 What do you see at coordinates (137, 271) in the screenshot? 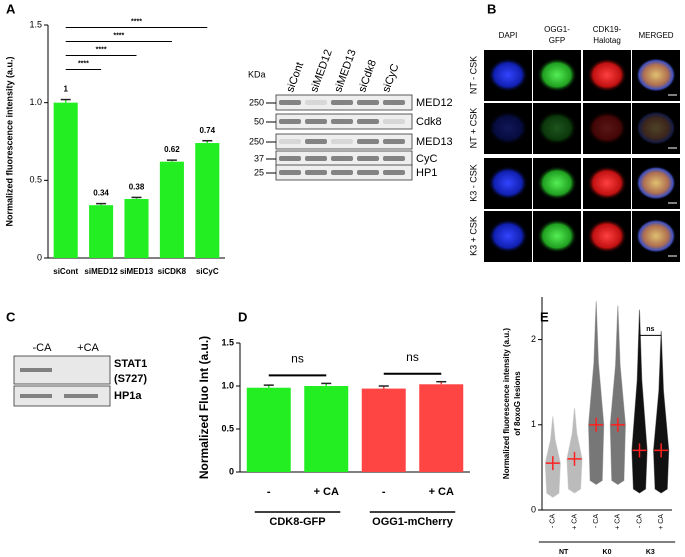
I see `x-tick-label: siMED13` at bounding box center [137, 271].